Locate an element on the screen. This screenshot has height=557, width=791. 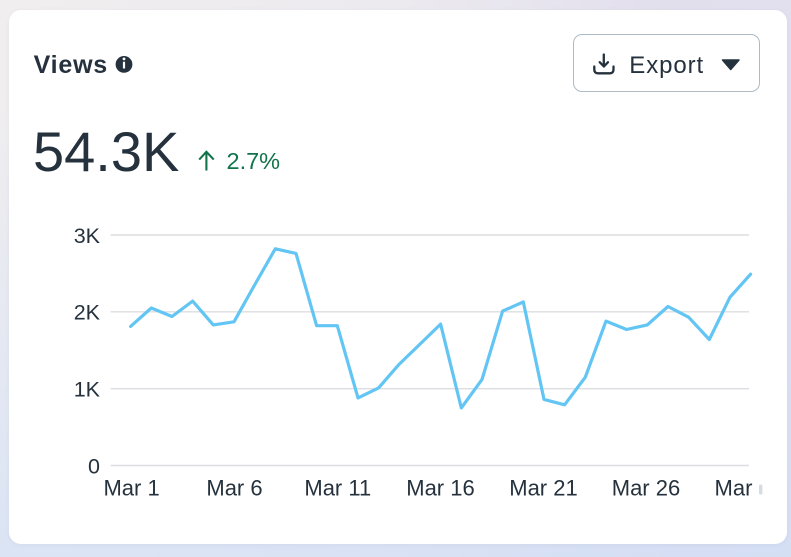
svg-text: Mar 6 is located at coordinates (234, 488).